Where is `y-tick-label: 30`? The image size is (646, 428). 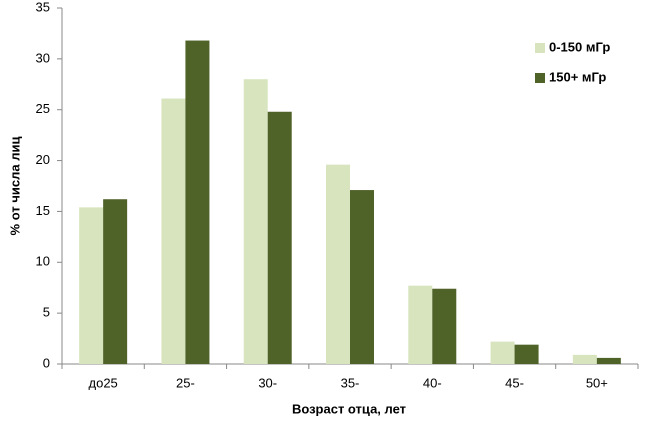
y-tick-label: 30 is located at coordinates (43, 57).